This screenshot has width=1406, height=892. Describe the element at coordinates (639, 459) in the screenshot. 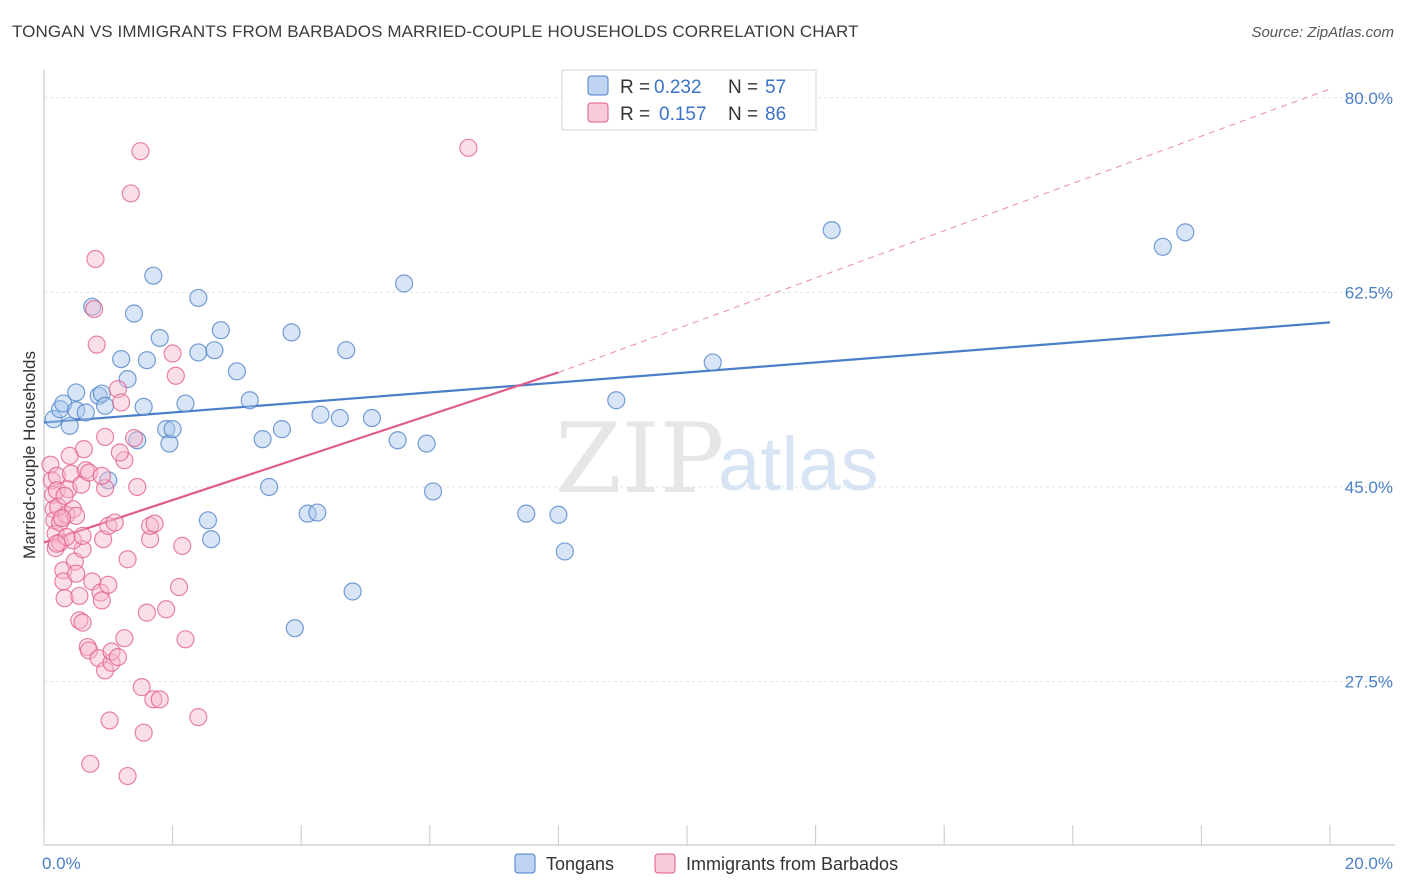

I see `watermark-zip: ZIP` at that location.